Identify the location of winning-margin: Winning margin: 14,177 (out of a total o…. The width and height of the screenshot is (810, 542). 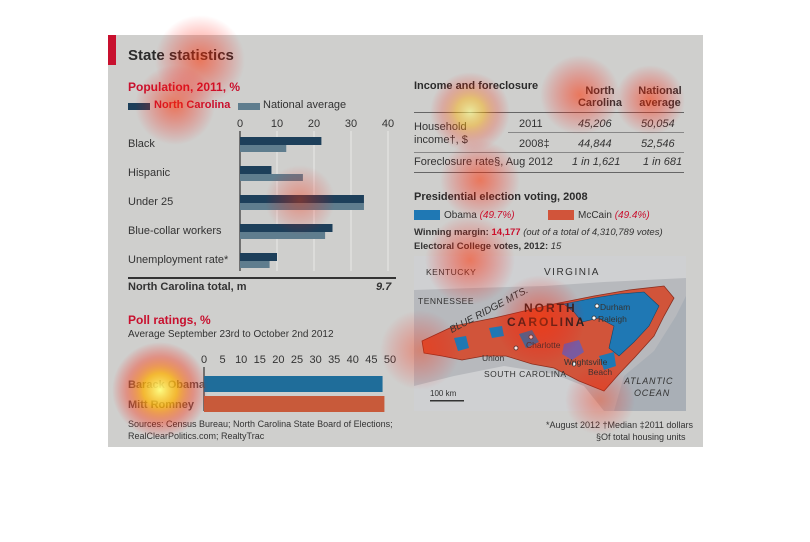
(538, 232).